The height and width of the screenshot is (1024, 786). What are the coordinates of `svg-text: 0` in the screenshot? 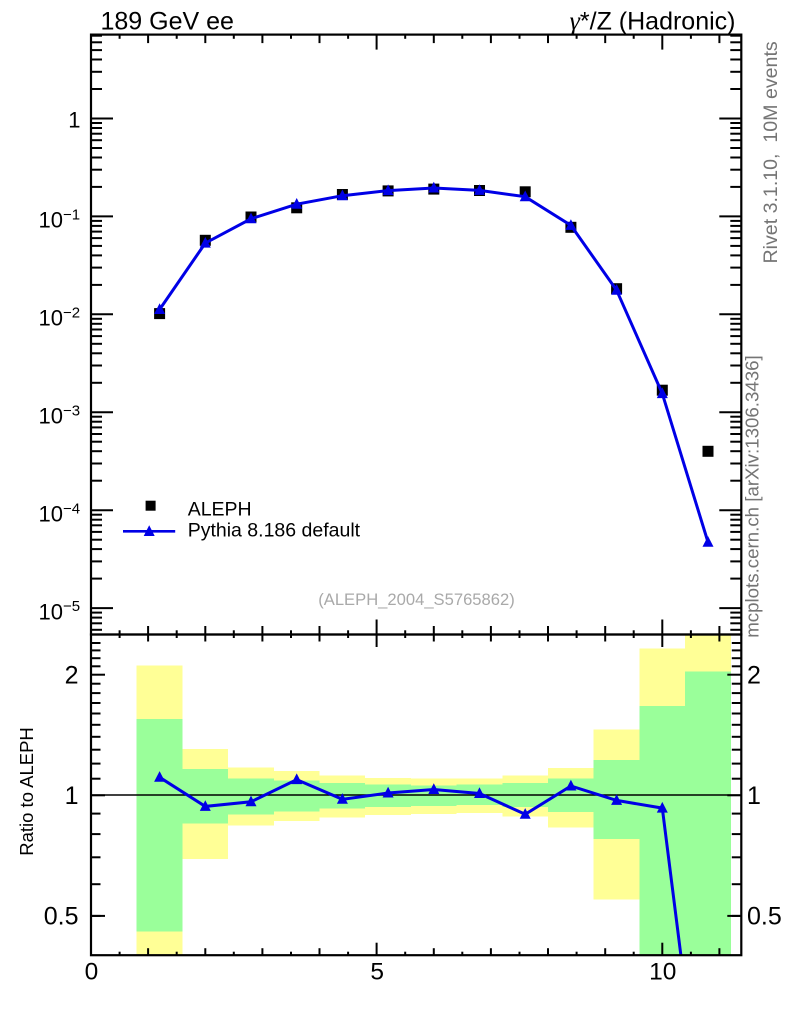 It's located at (92, 971).